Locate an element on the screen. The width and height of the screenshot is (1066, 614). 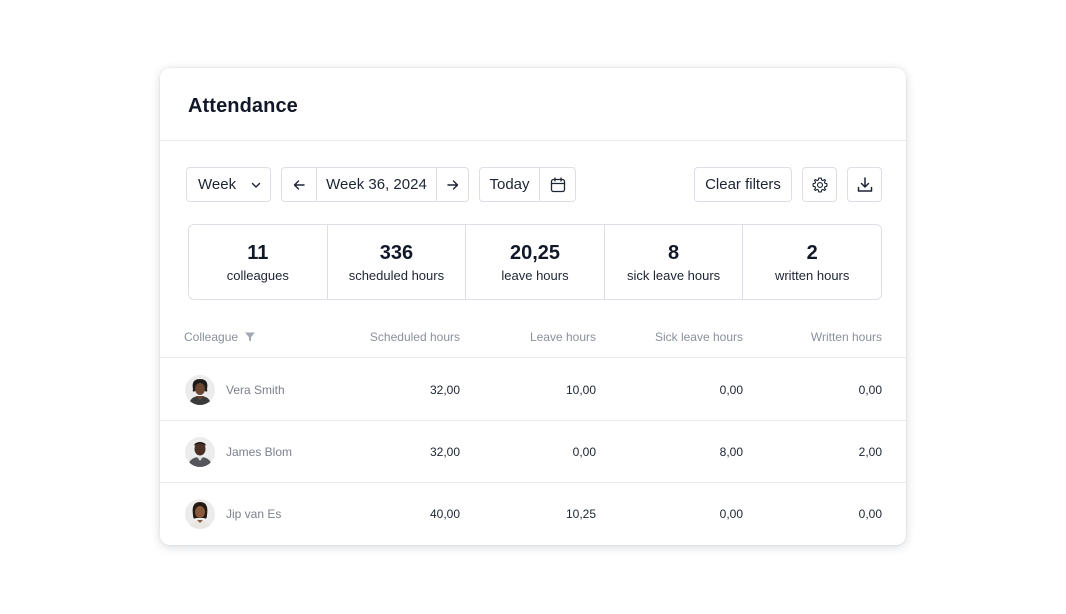
column-header-scheduled-hours: Scheduled hours is located at coordinates (385, 336).